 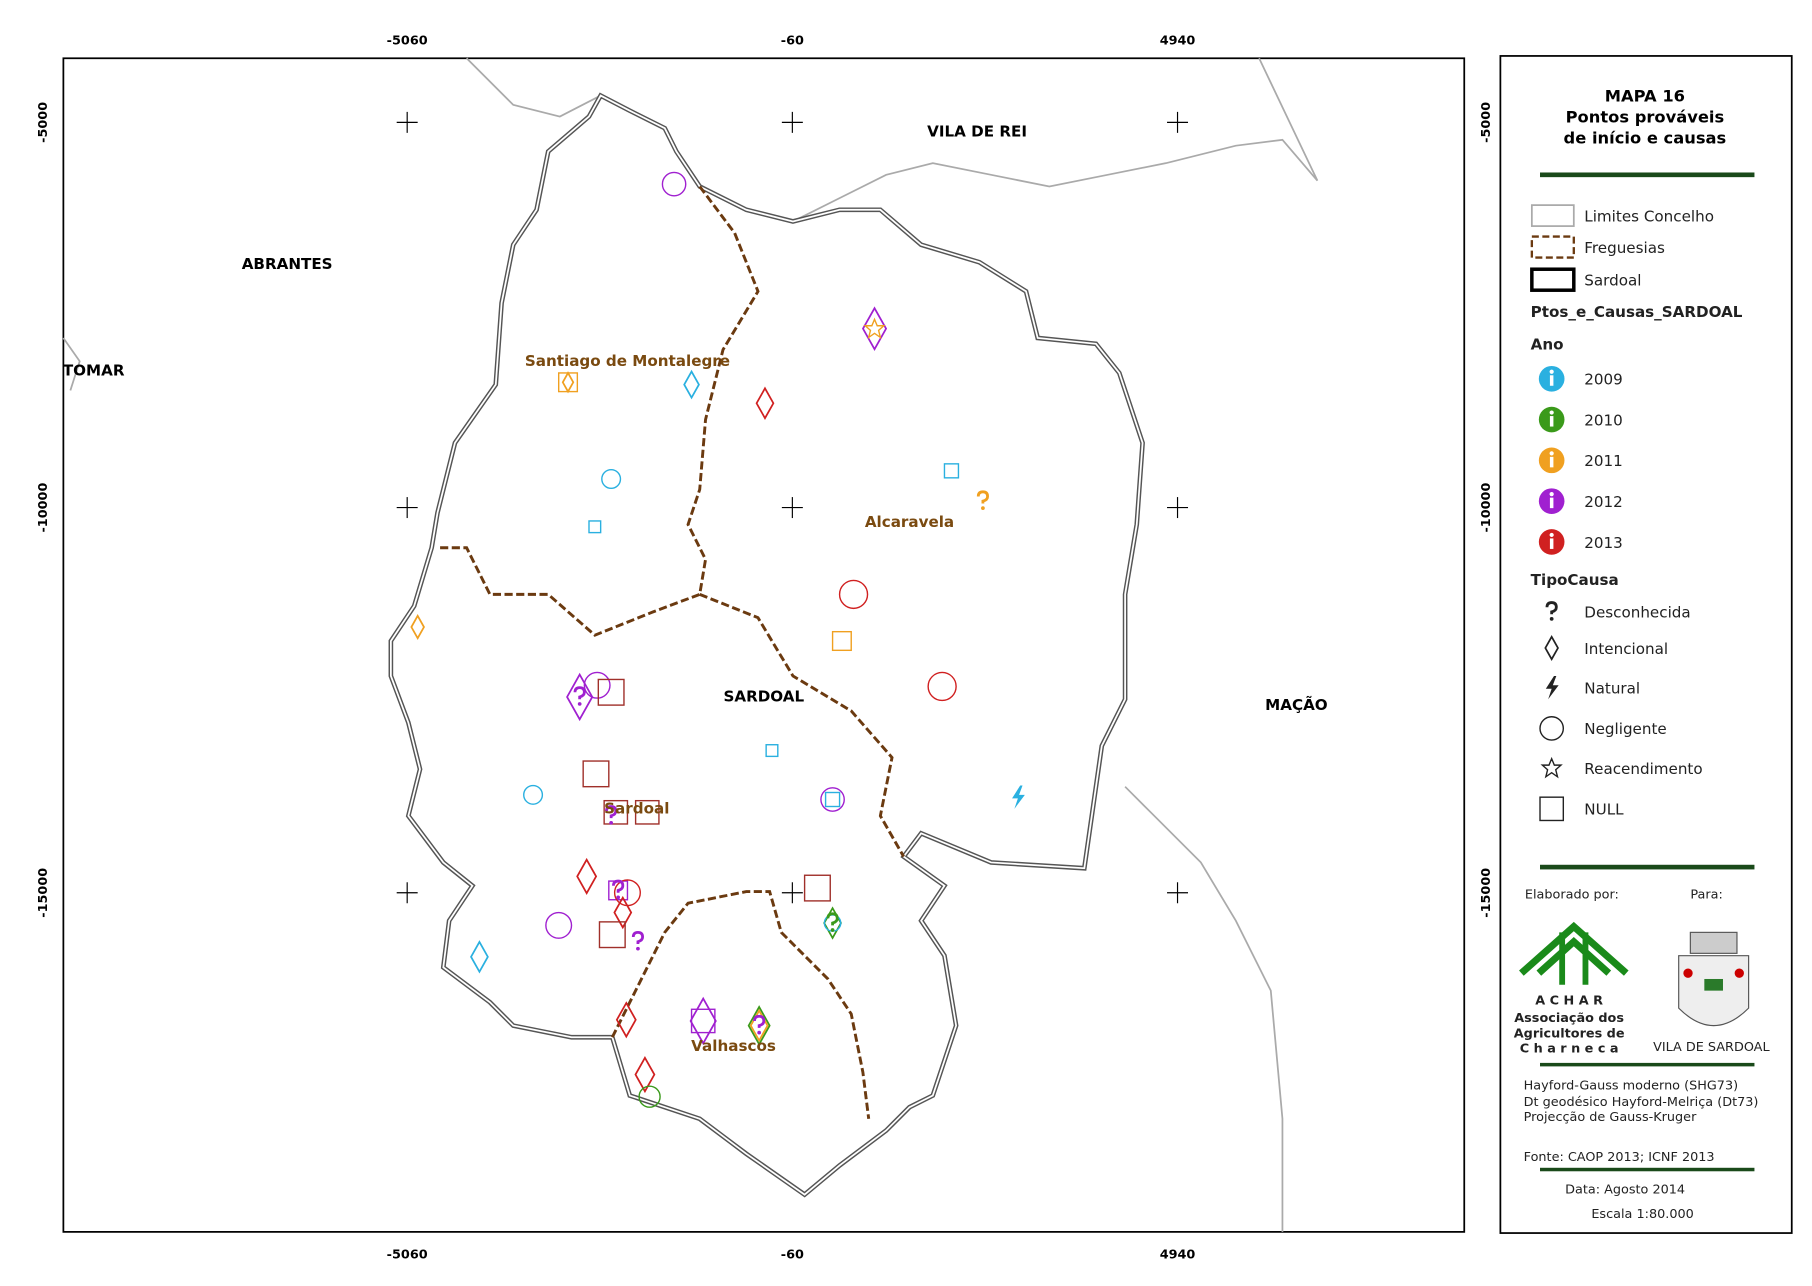 I want to click on y-tick-label: -10000, so click(x=1486, y=508).